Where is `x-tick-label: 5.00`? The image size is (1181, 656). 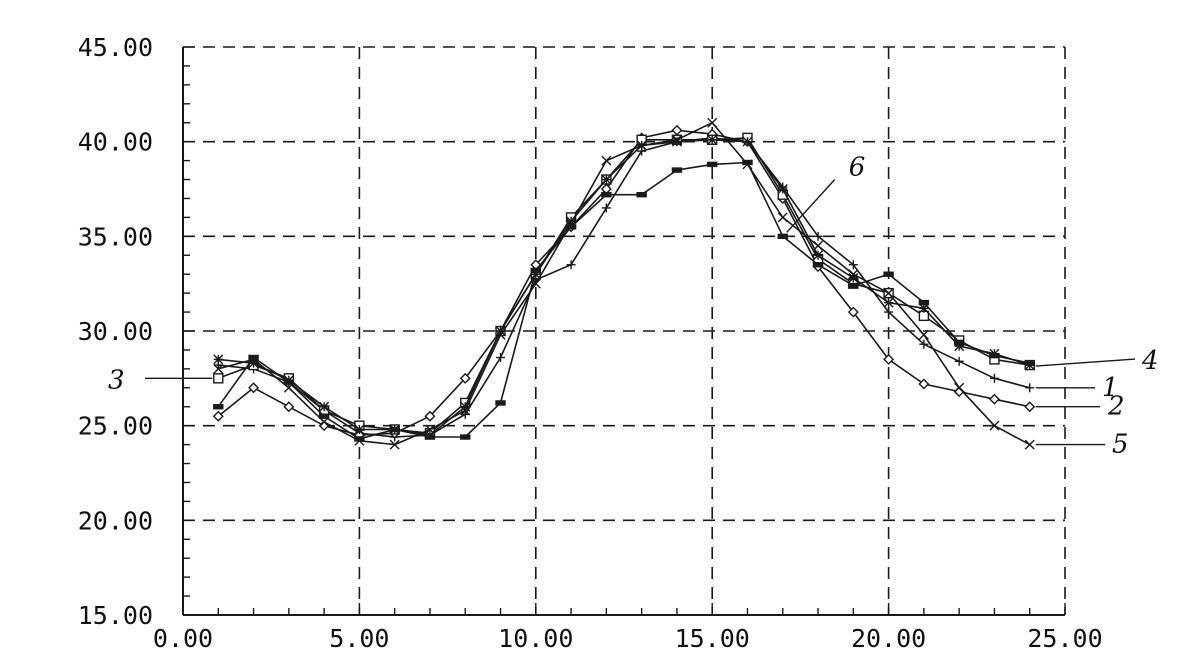
x-tick-label: 5.00 is located at coordinates (359, 637).